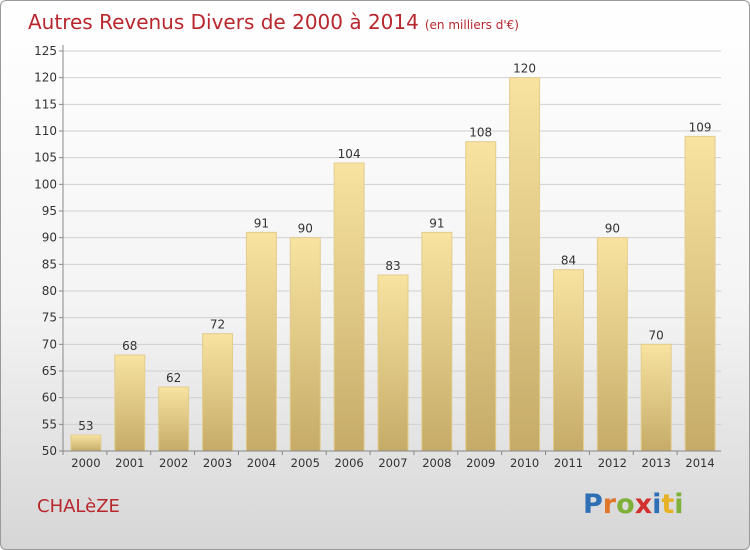 This screenshot has height=550, width=750. I want to click on data-label: 62, so click(173, 378).